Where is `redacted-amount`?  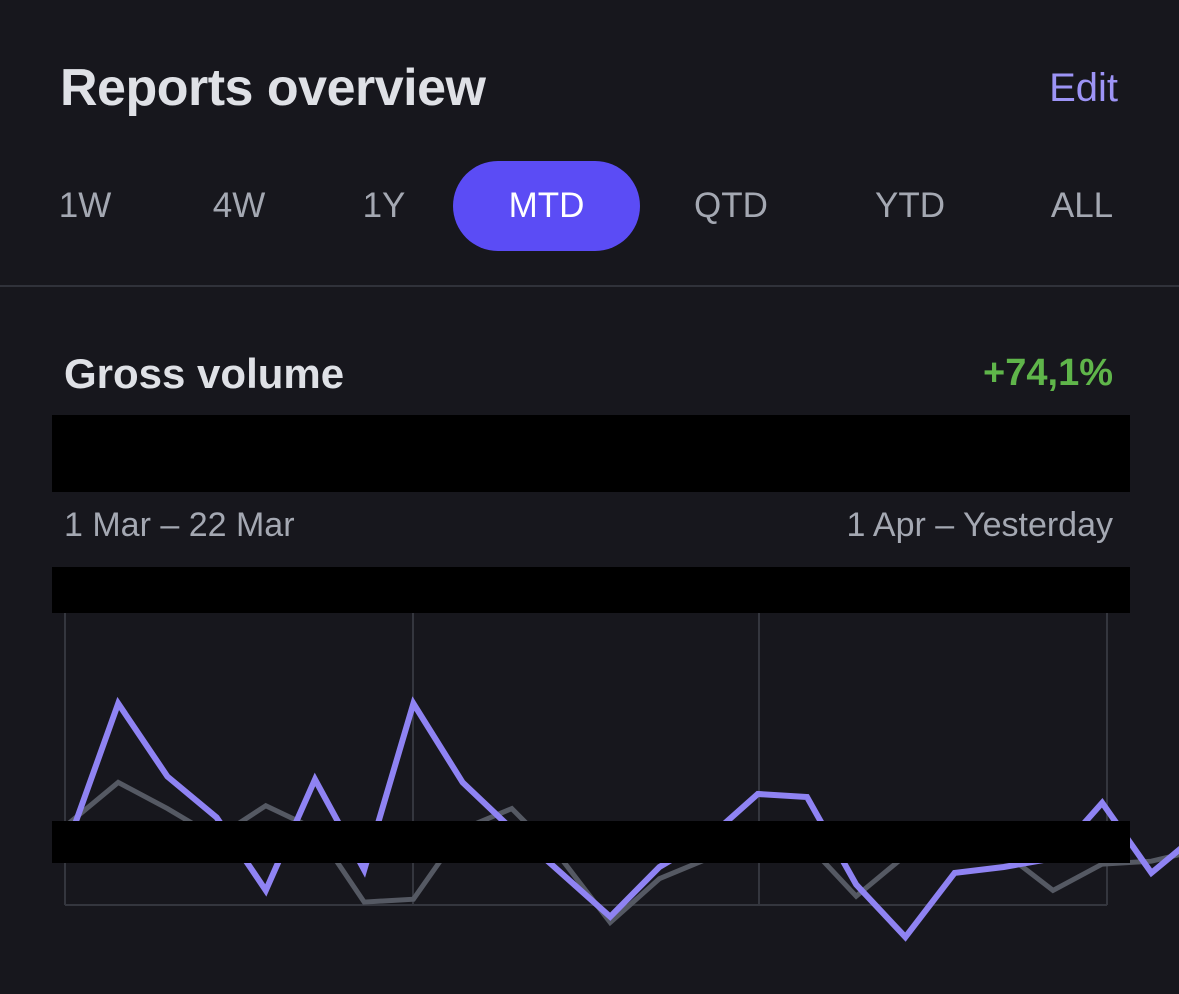 redacted-amount is located at coordinates (591, 453).